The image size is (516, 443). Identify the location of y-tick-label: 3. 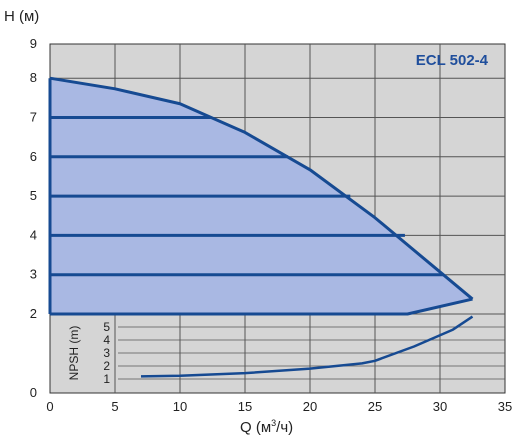
(33, 274).